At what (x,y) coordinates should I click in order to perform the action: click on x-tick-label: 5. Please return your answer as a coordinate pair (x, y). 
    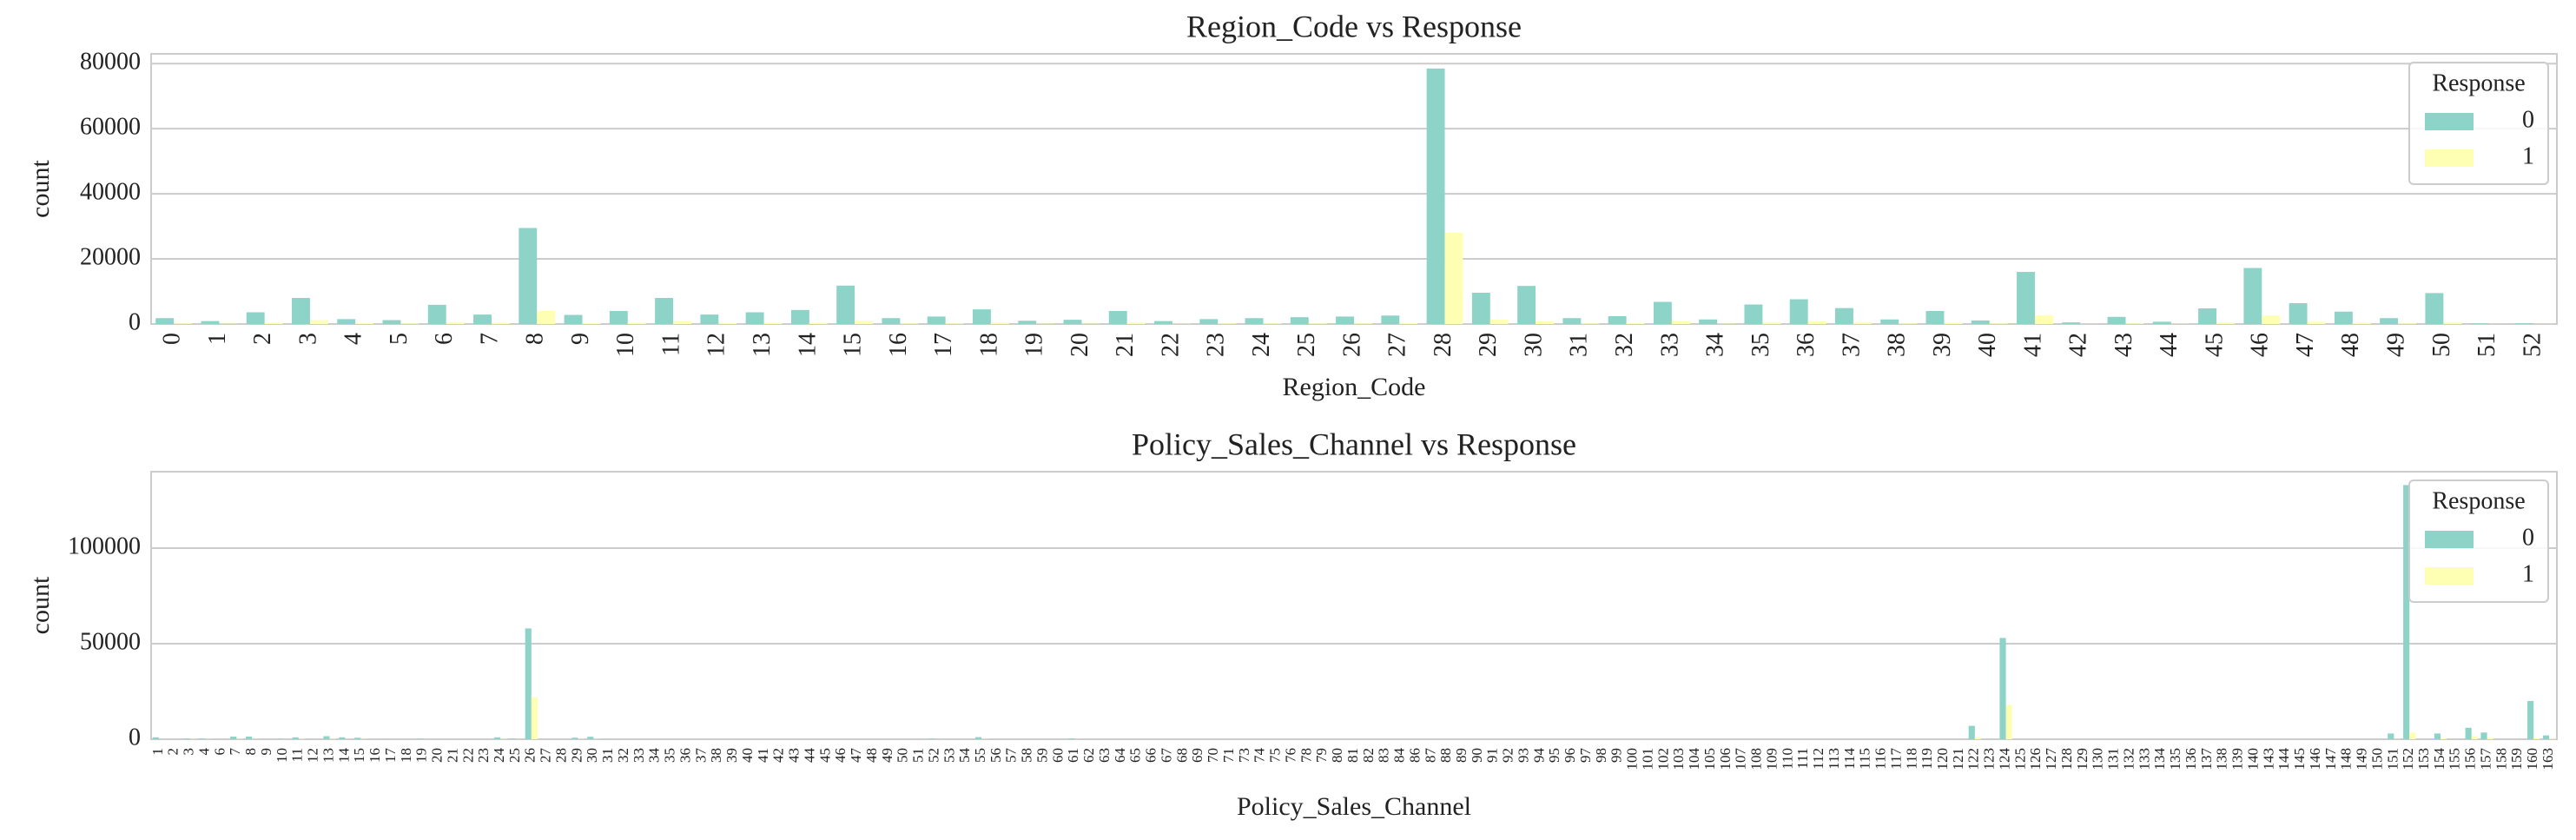
    Looking at the image, I should click on (399, 339).